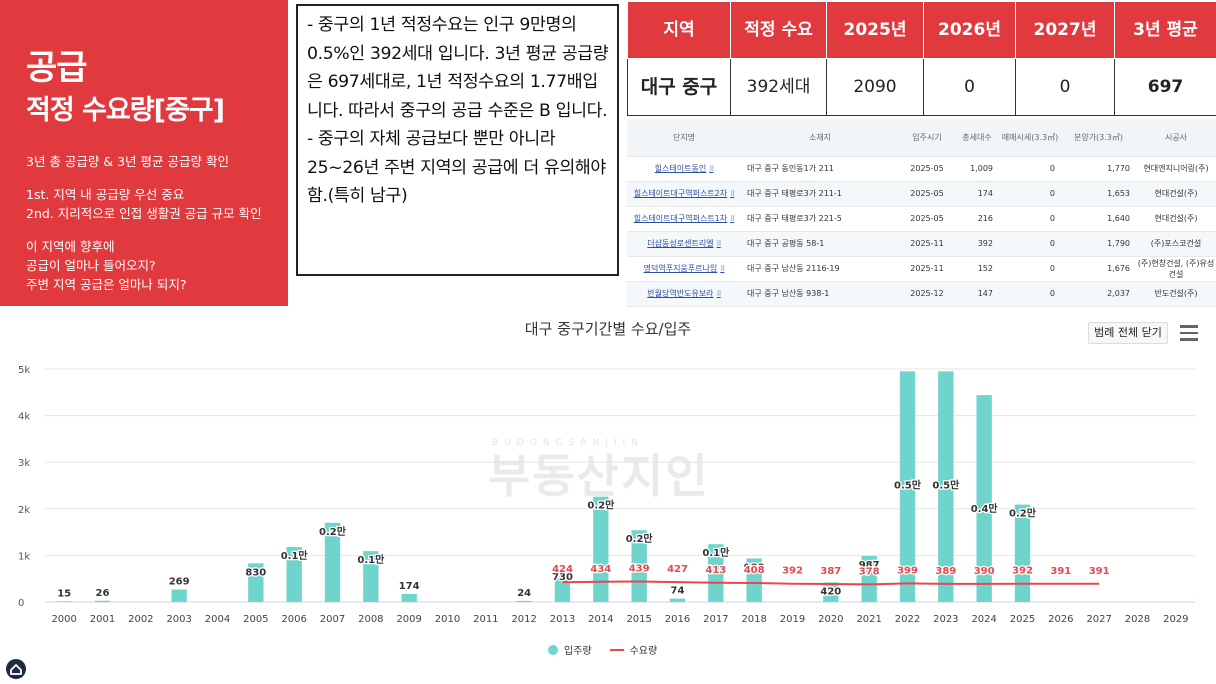 The image size is (1216, 684). I want to click on complex-name-link: 힐스테이트대구역퍼스트1차 ⠿, so click(684, 219).